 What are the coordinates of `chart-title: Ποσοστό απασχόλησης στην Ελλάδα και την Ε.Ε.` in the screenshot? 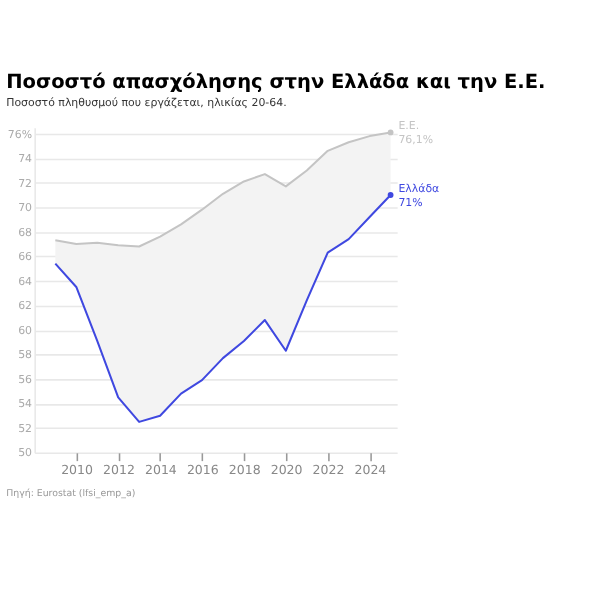 It's located at (276, 82).